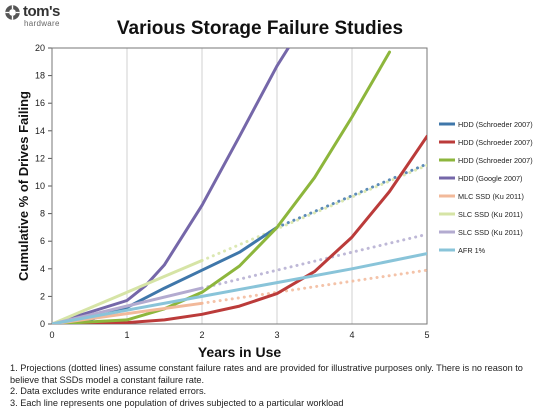 The image size is (540, 414). What do you see at coordinates (126, 335) in the screenshot?
I see `x-tick-label: 1` at bounding box center [126, 335].